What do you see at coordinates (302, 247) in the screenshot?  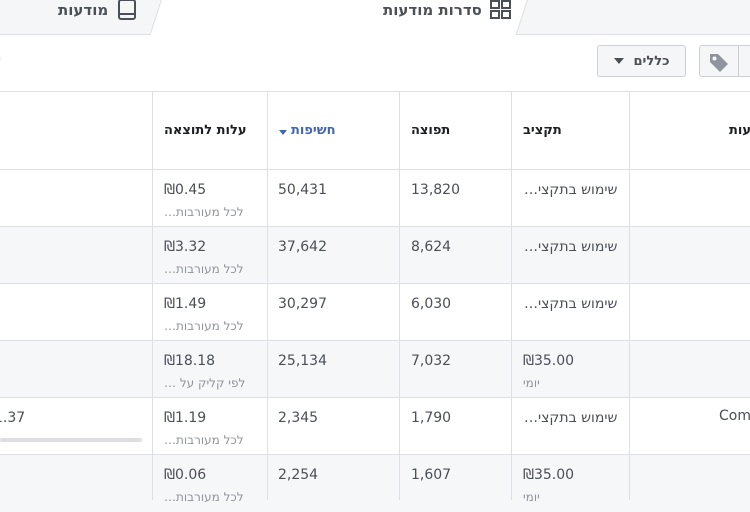 I see `impressions-value: 37,642` at bounding box center [302, 247].